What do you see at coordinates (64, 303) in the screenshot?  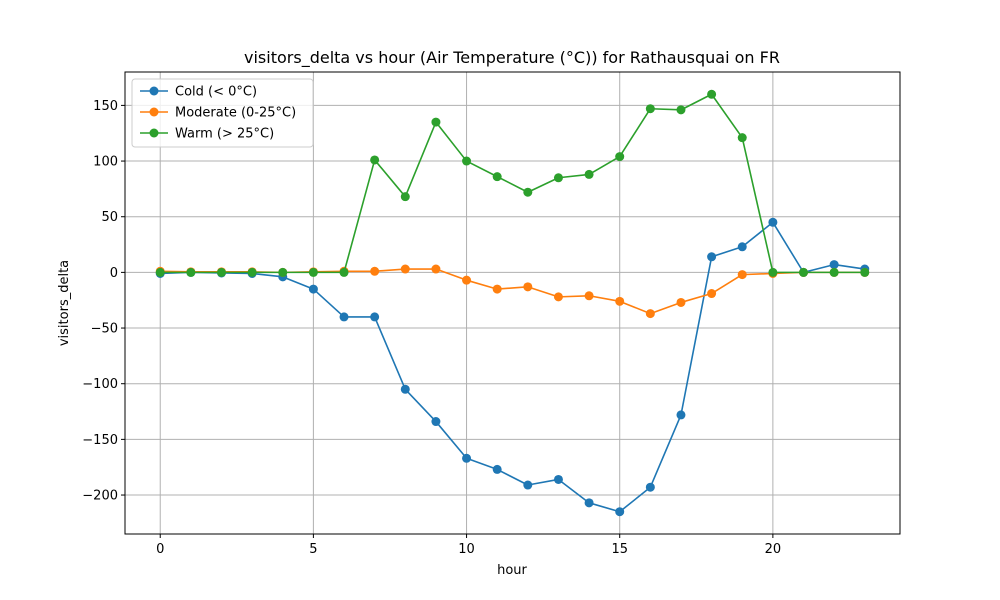 I see `y-axis-label: visitors_delta` at bounding box center [64, 303].